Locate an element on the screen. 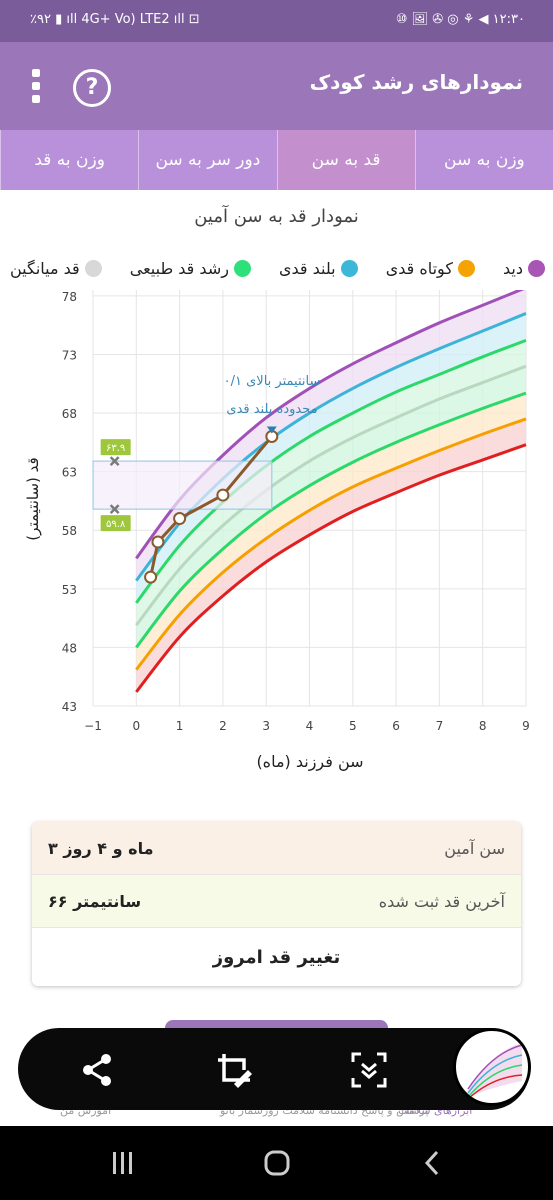 The height and width of the screenshot is (1200, 553). legend-label: قد میانگین is located at coordinates (45, 268).